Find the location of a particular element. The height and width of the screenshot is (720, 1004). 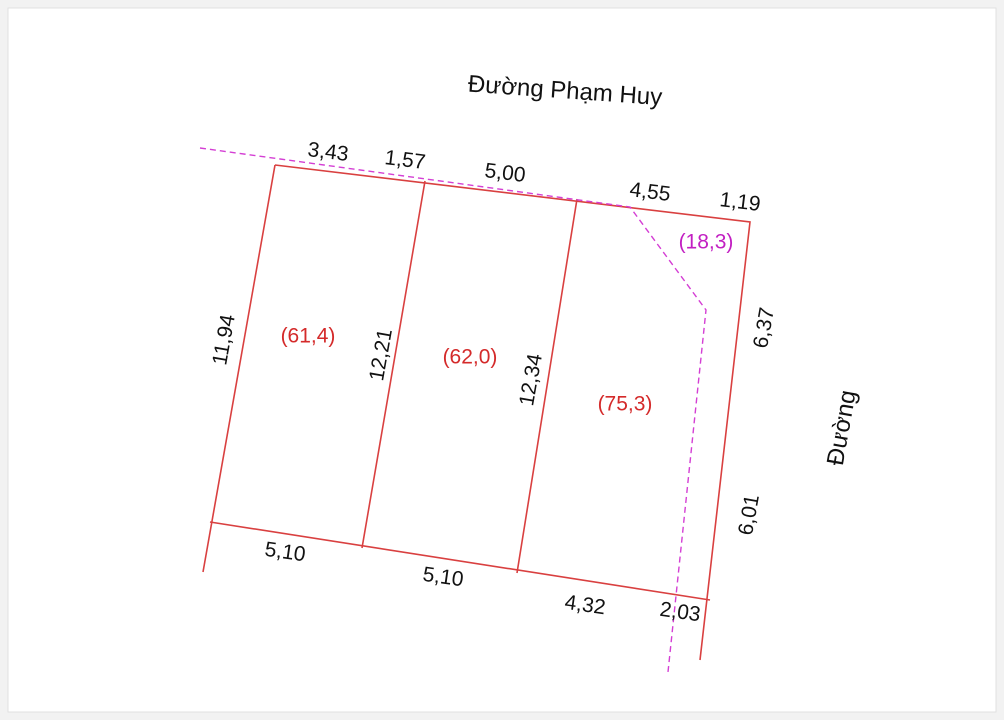

bottom-boundary is located at coordinates (460, 561).